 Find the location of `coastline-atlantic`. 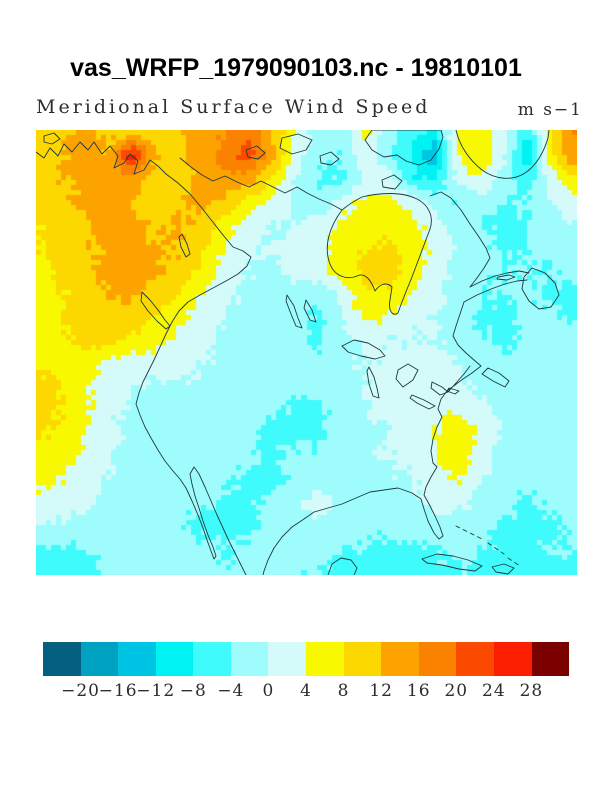

coastline-atlantic is located at coordinates (386, 438).